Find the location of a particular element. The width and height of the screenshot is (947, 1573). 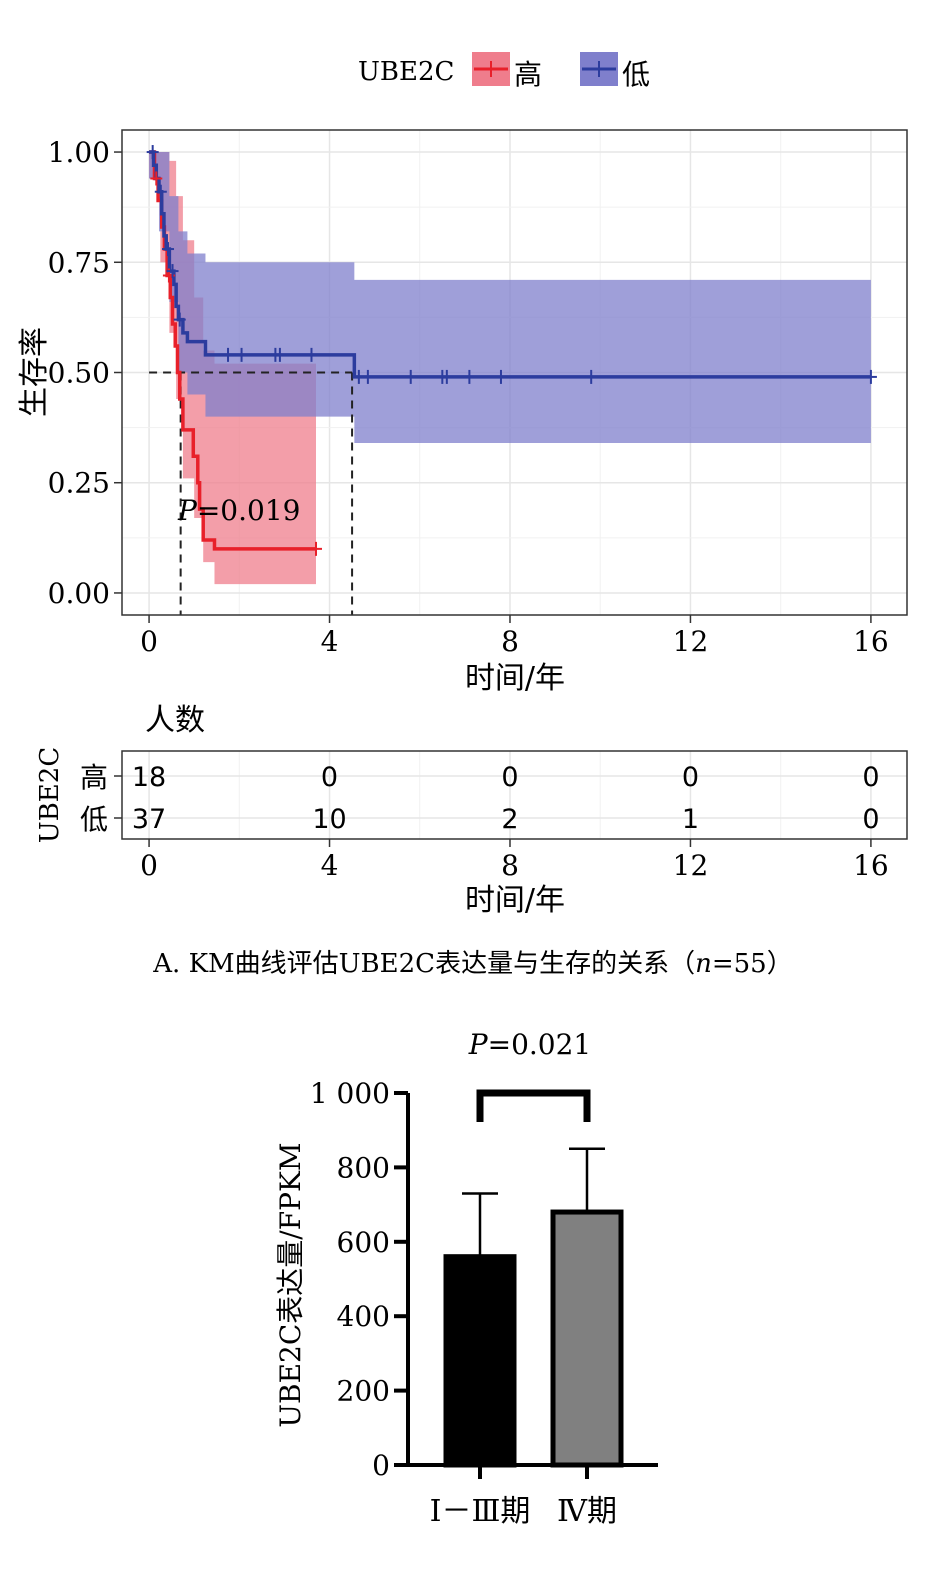

km-x-tick-label: 16 is located at coordinates (871, 641).